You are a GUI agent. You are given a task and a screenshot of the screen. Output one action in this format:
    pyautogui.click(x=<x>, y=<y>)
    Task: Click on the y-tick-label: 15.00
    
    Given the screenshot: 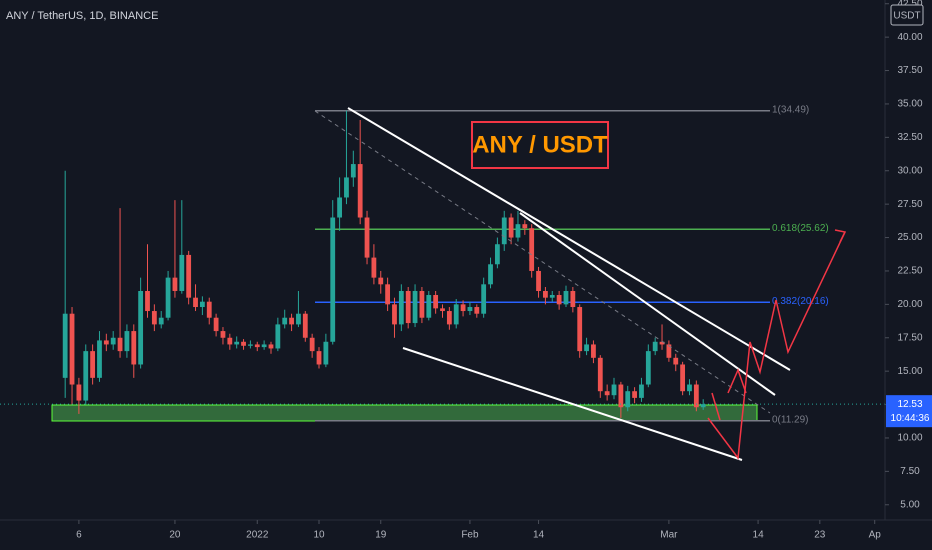 What is the action you would take?
    pyautogui.click(x=909, y=371)
    